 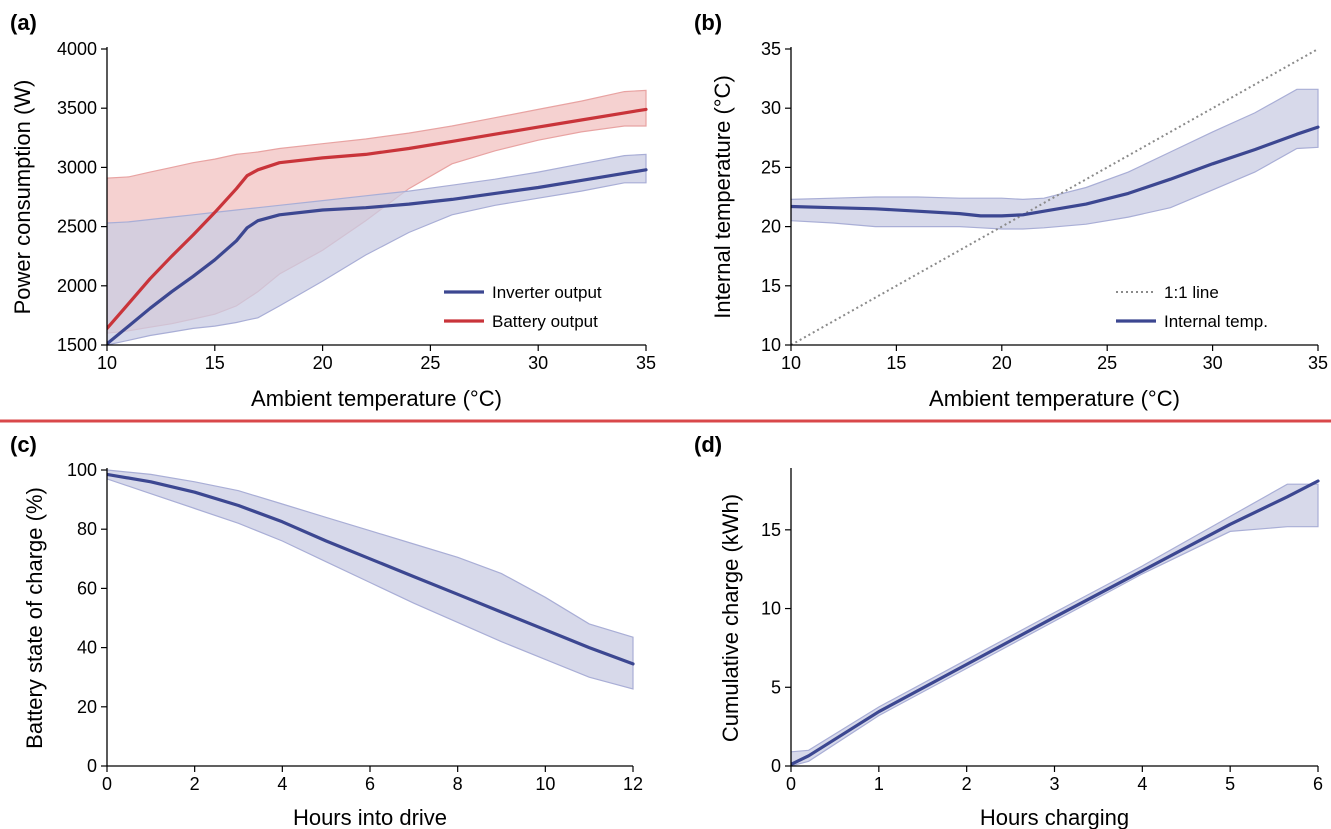 I want to click on band-internal-temp-, so click(x=1055, y=159).